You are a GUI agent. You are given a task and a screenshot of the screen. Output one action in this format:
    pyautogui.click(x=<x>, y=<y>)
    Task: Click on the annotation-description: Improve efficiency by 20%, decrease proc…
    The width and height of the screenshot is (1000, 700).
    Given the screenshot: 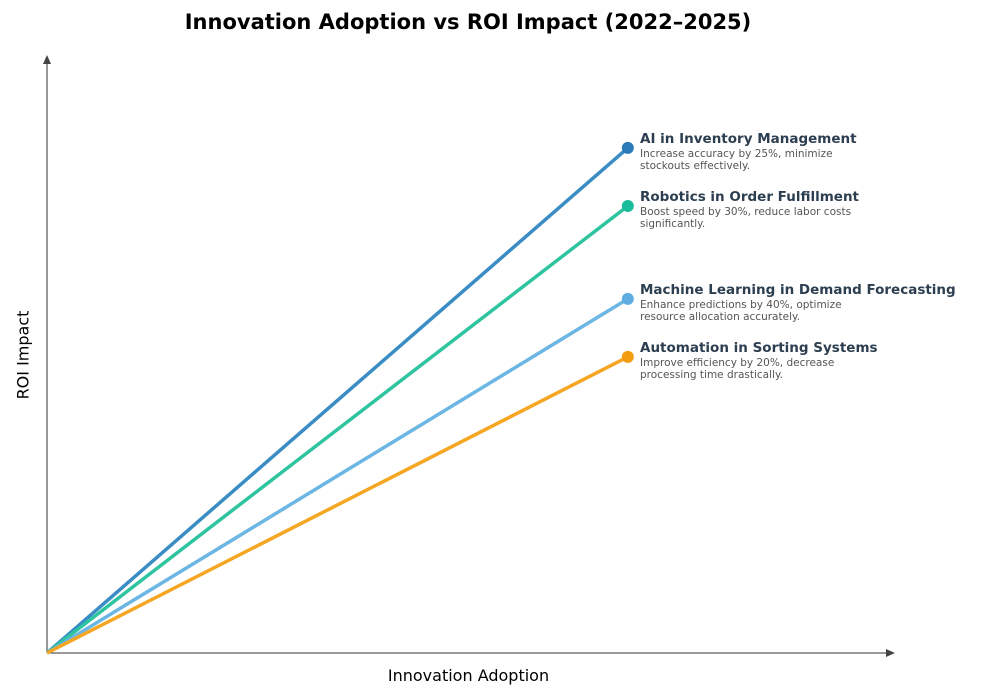 What is the action you would take?
    pyautogui.click(x=737, y=369)
    